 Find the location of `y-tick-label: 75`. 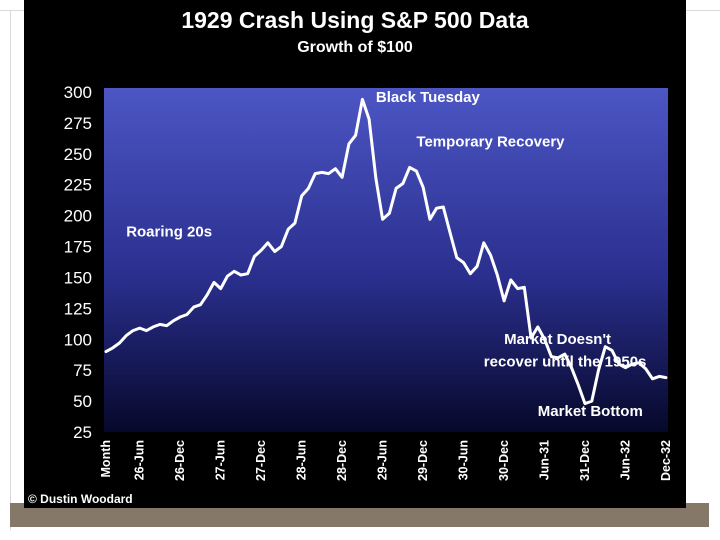

y-tick-label: 75 is located at coordinates (82, 370).